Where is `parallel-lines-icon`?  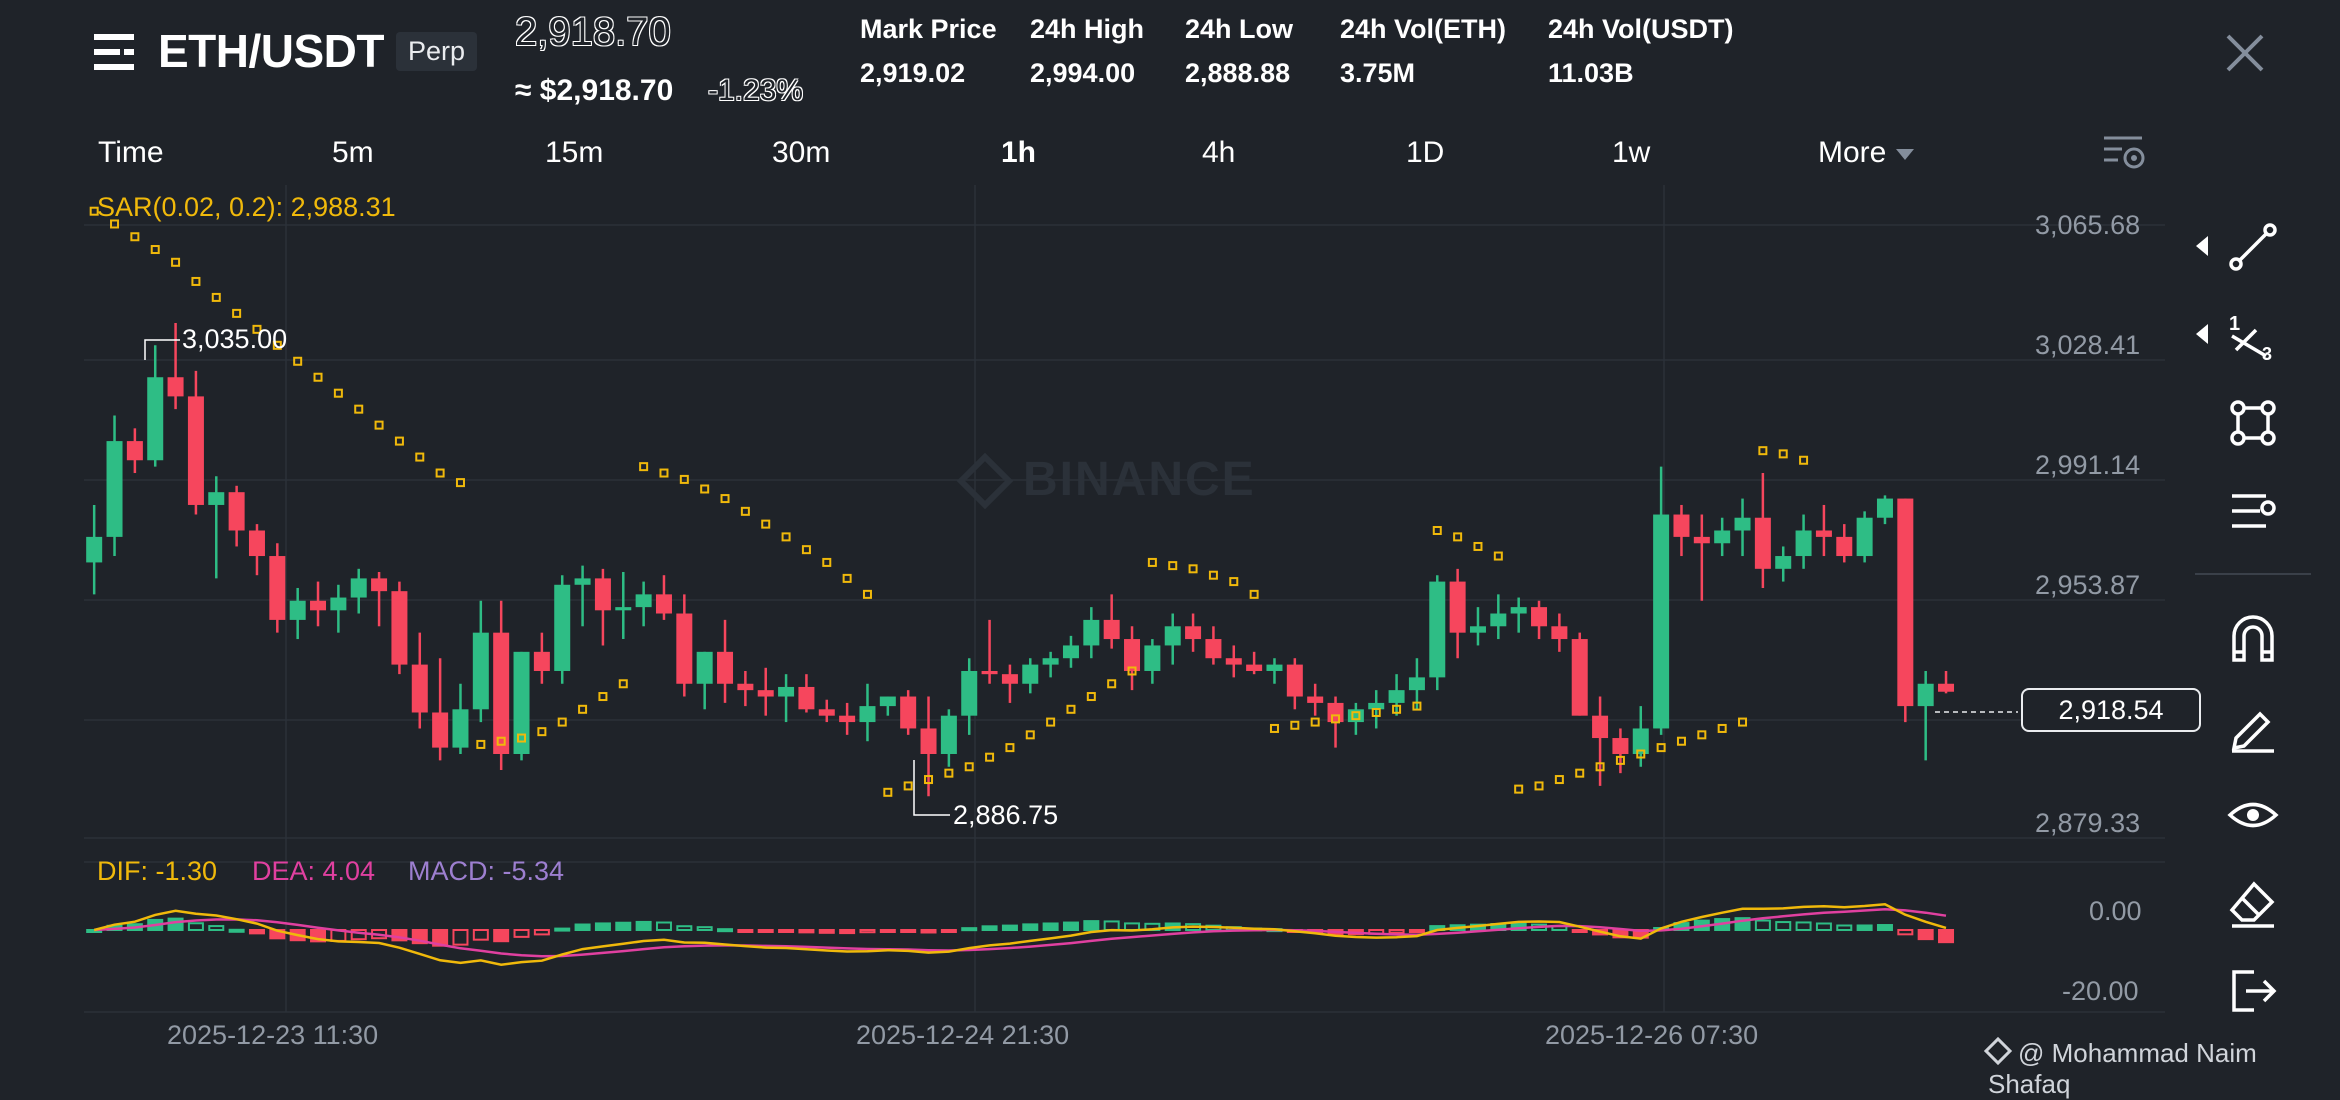 parallel-lines-icon is located at coordinates (2253, 511).